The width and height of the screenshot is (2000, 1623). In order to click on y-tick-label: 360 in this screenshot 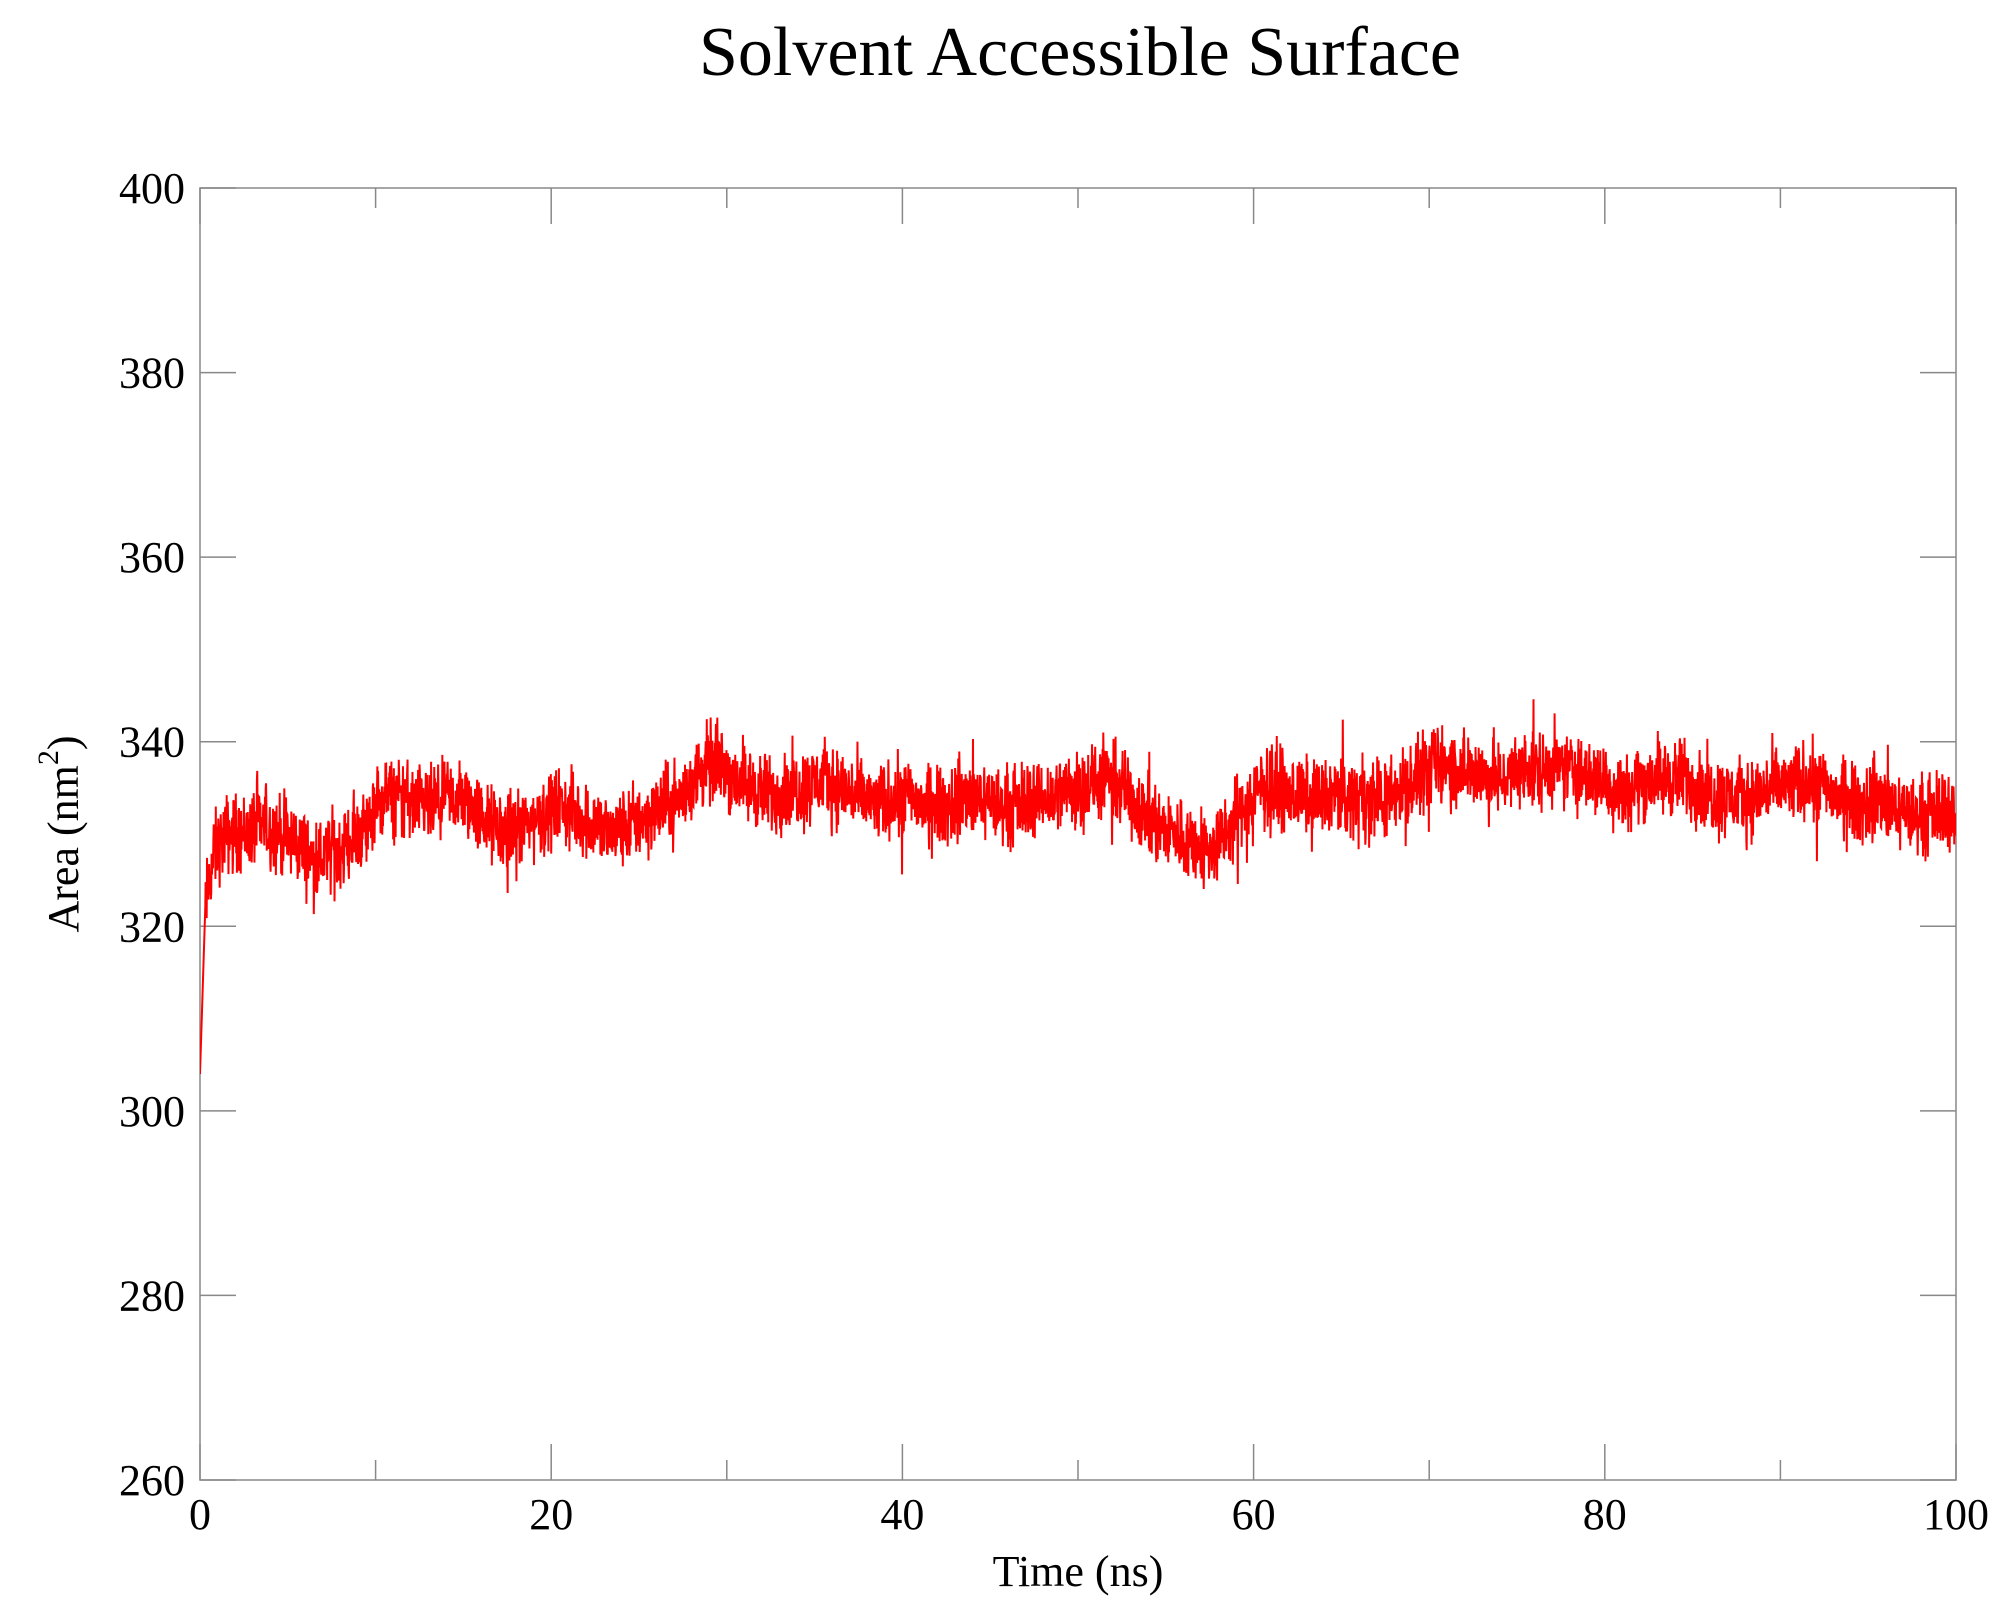, I will do `click(152, 557)`.